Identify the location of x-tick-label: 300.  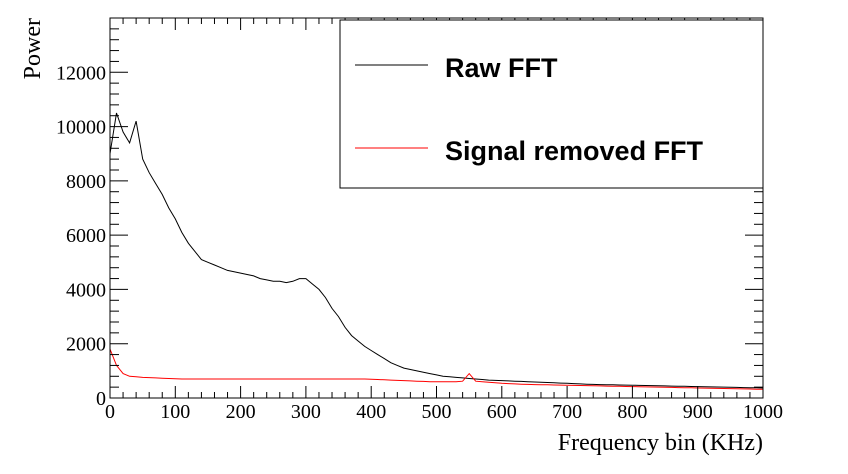
(306, 412).